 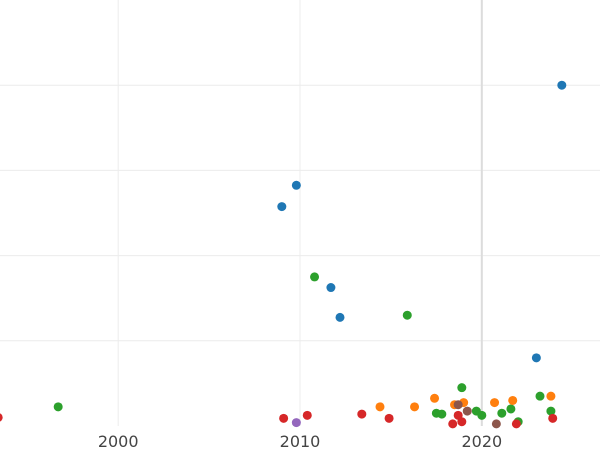 I want to click on x-tick-label: 2020, so click(x=481, y=441).